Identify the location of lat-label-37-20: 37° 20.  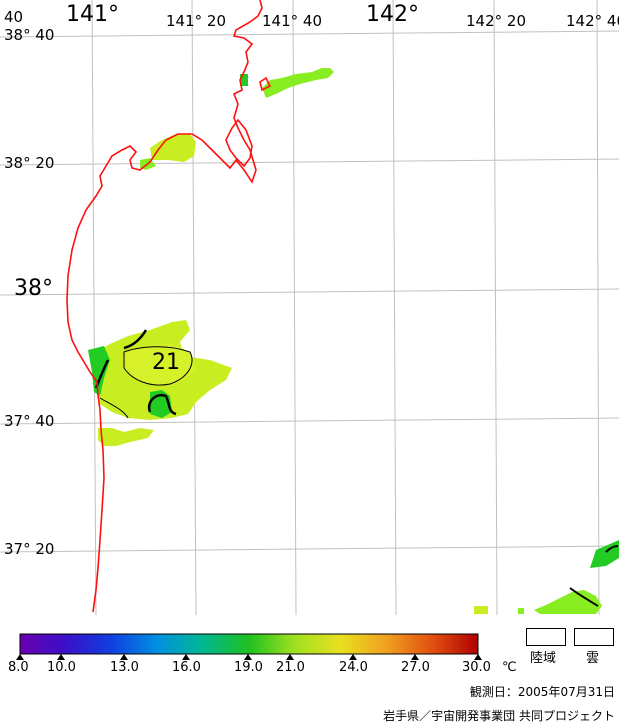
(29, 549).